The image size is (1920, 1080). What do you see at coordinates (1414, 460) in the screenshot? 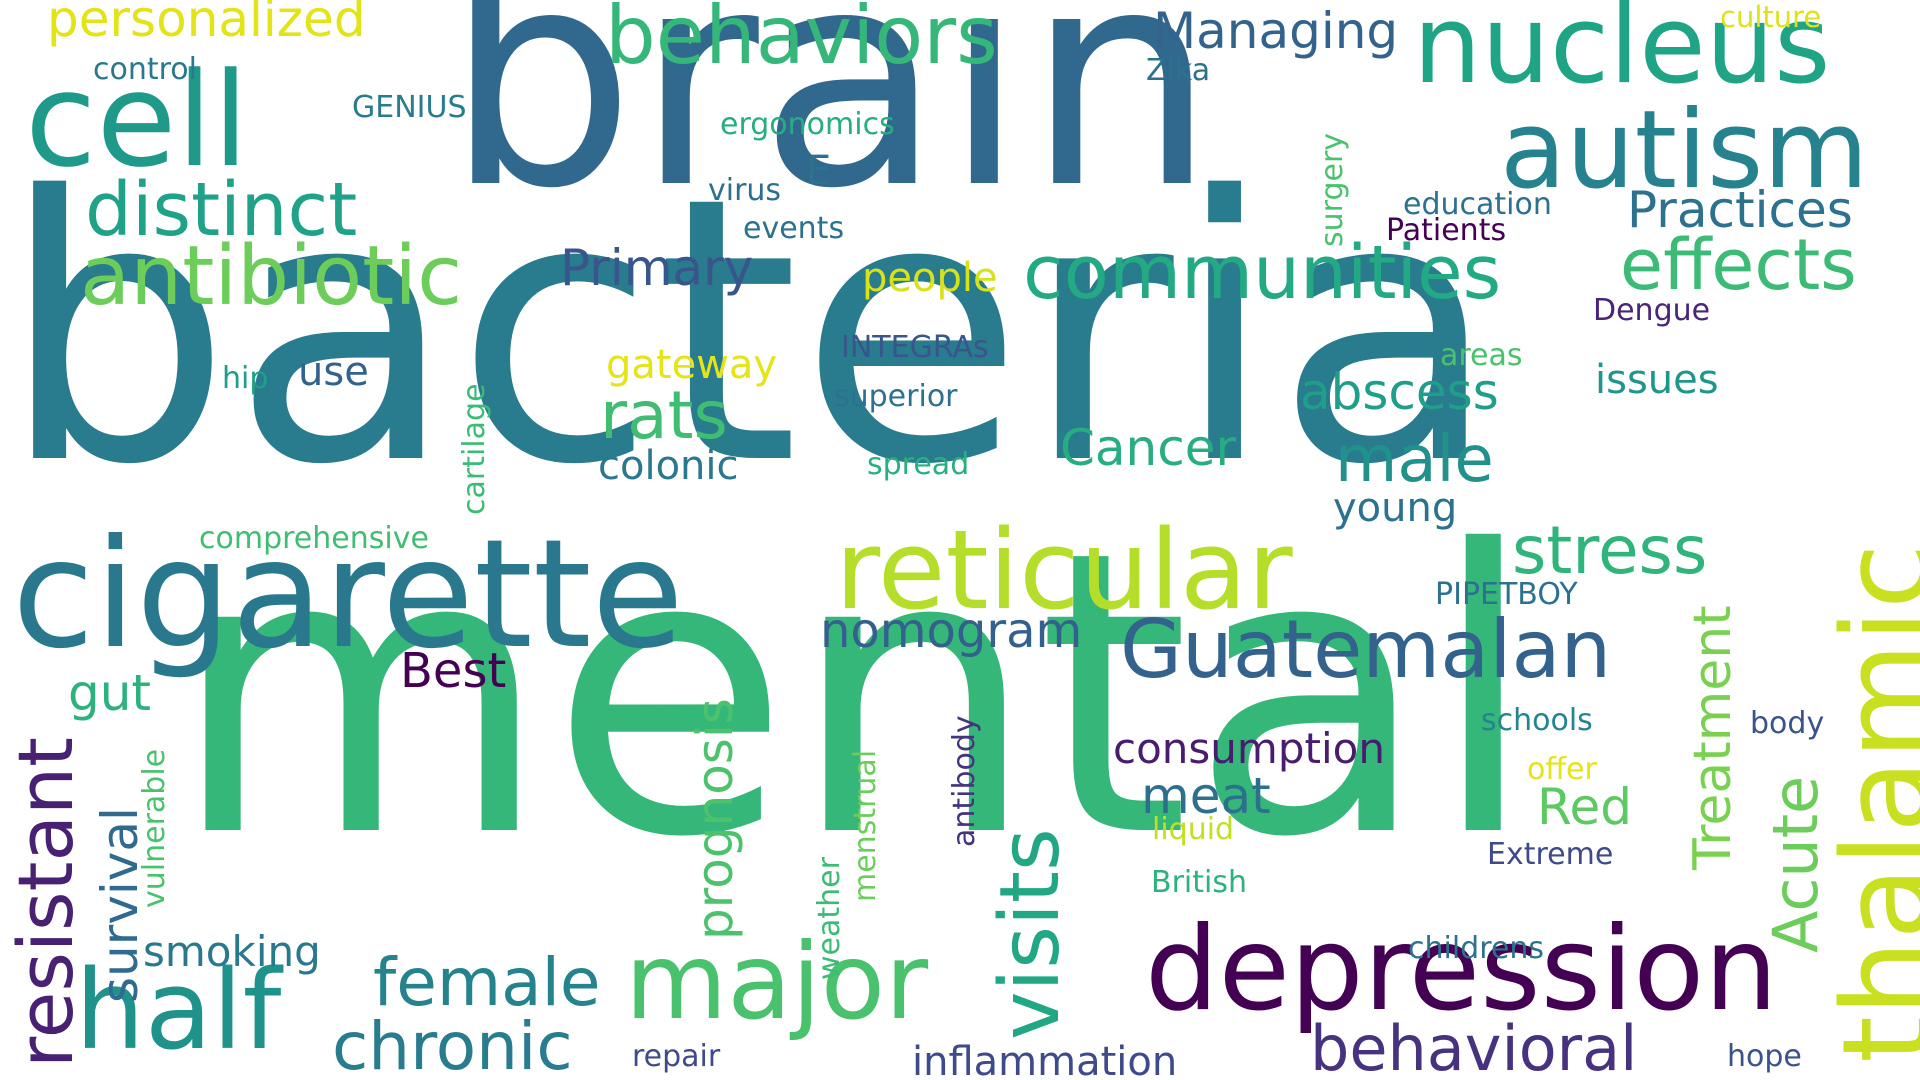
I see `word-male: male` at bounding box center [1414, 460].